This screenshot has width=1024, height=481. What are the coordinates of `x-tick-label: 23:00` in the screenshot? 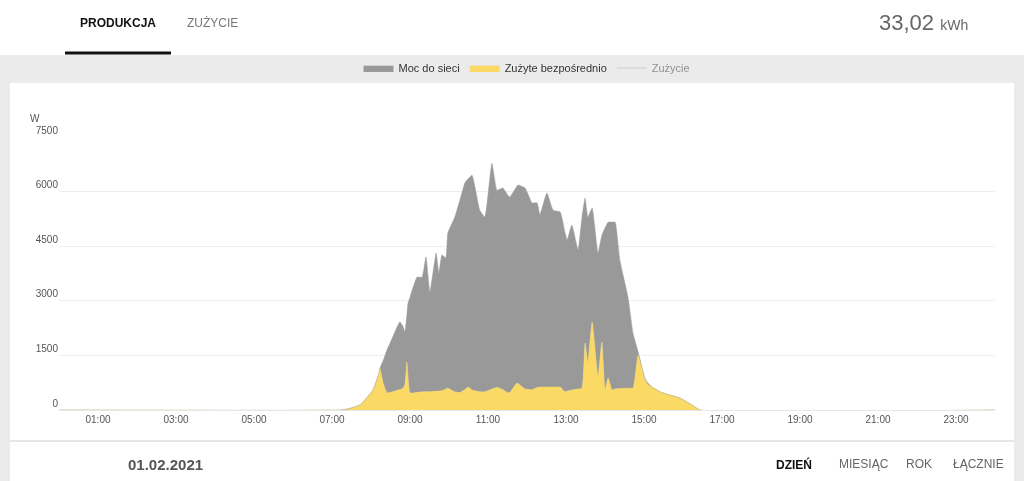 It's located at (956, 419).